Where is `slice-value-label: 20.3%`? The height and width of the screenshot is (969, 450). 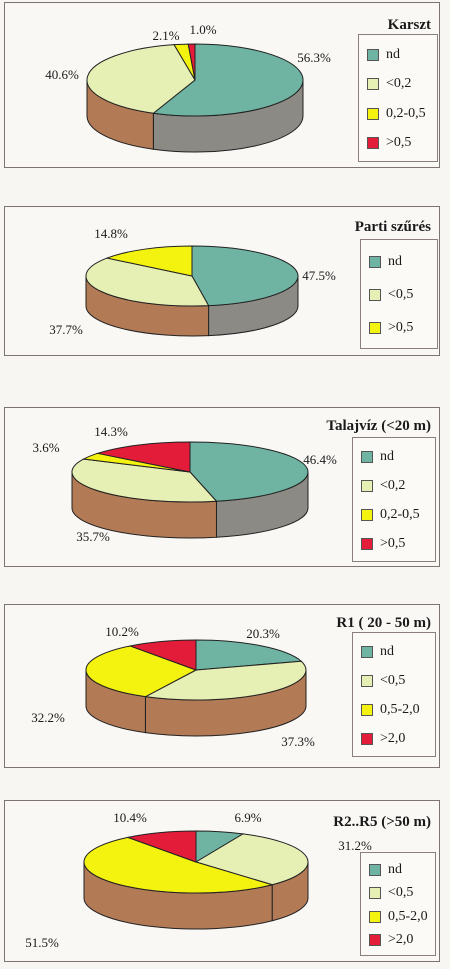
slice-value-label: 20.3% is located at coordinates (263, 633).